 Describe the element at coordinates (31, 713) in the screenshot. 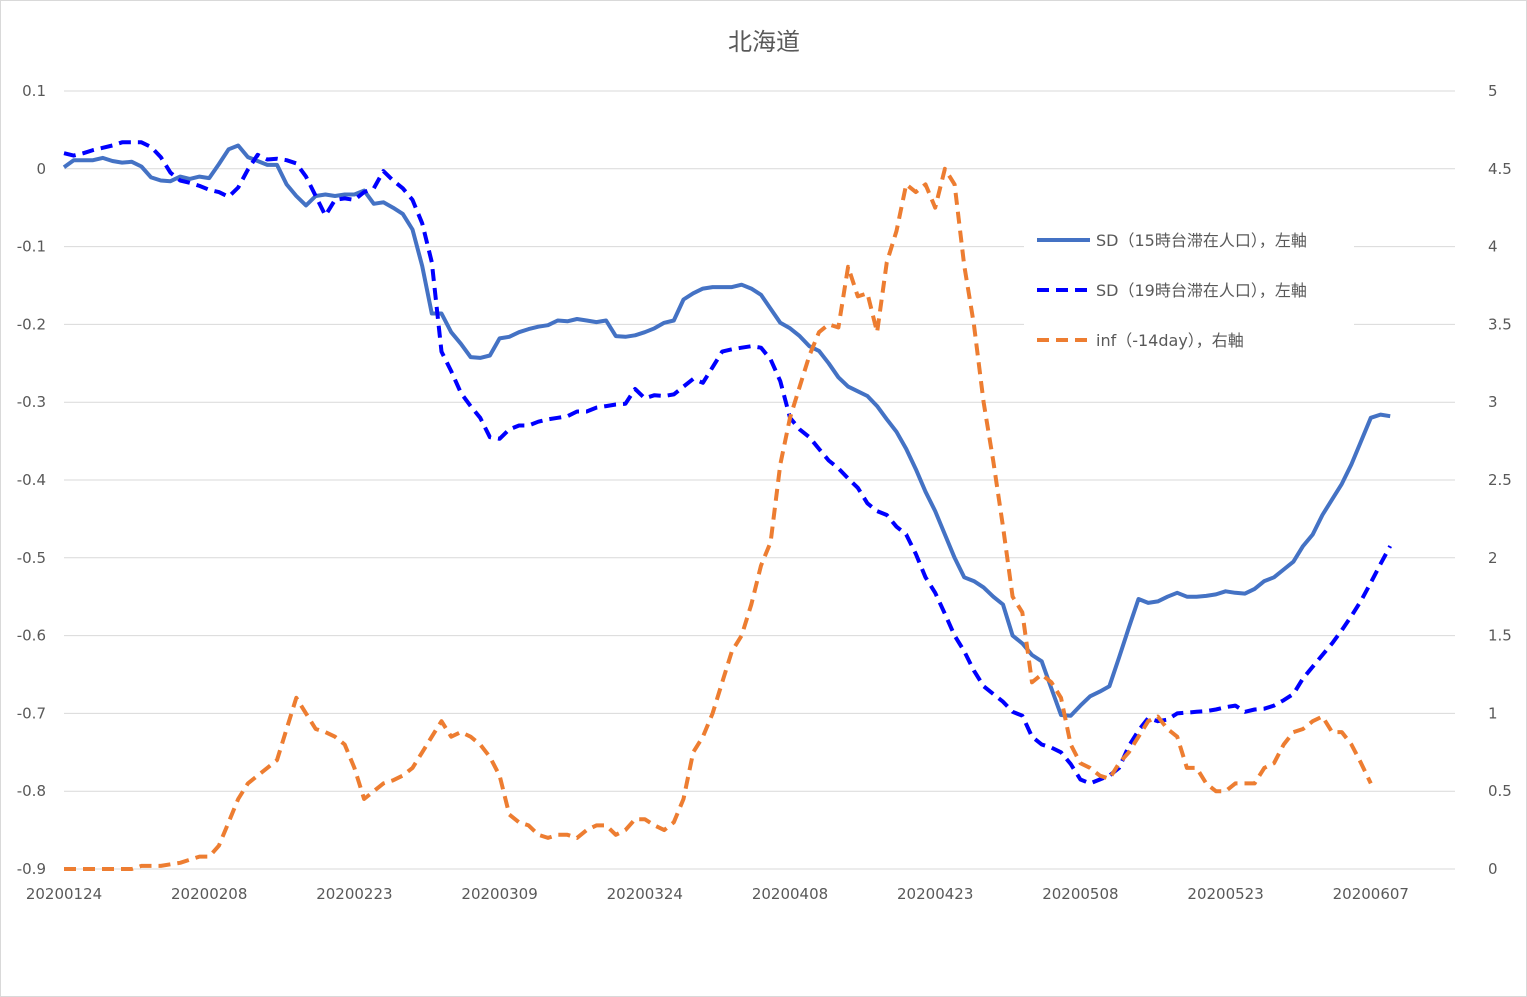

I see `left-axis-tick-label: -0.7` at that location.